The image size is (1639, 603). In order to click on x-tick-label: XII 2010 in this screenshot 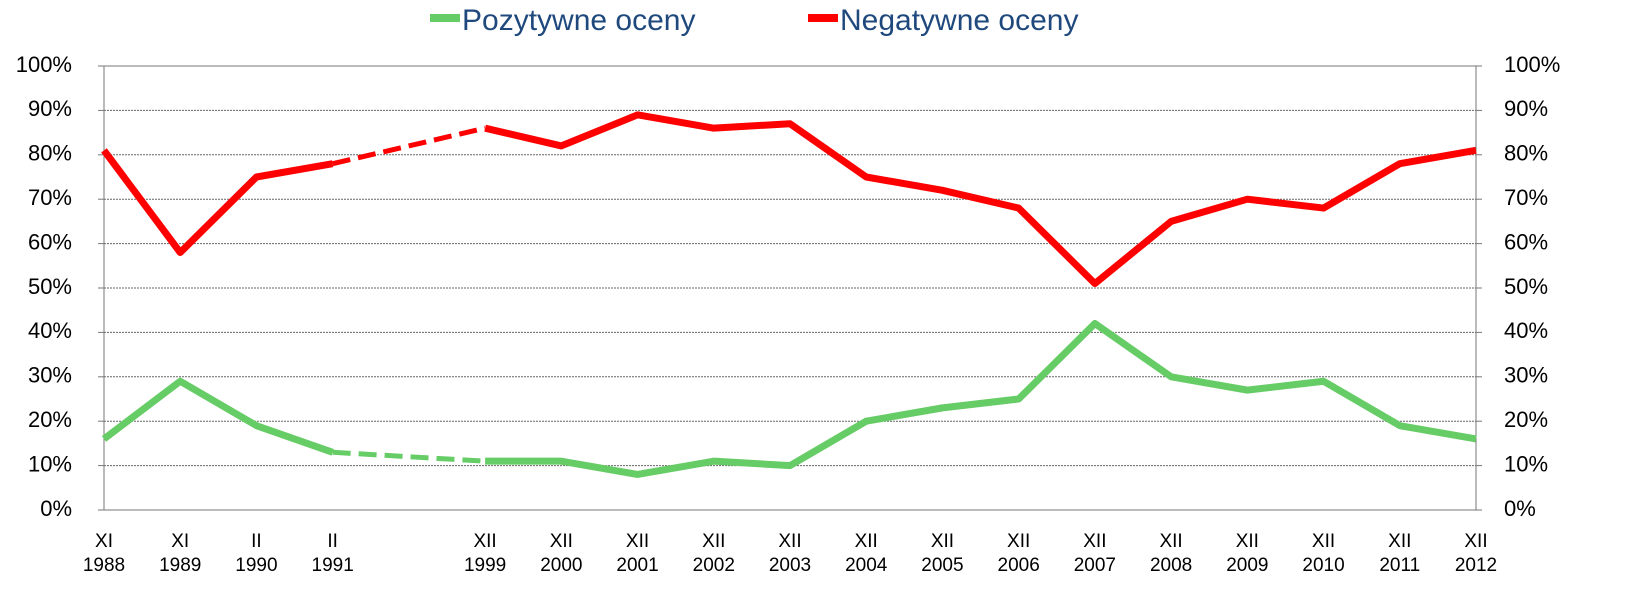, I will do `click(1323, 553)`.